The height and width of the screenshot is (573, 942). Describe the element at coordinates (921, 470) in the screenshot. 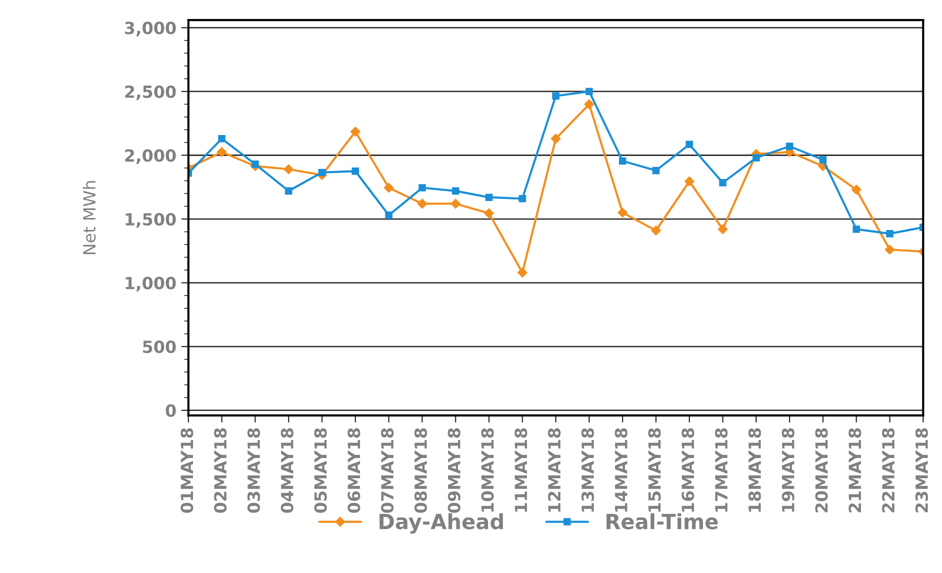

I see `x-tick-label: 23MAY18` at that location.